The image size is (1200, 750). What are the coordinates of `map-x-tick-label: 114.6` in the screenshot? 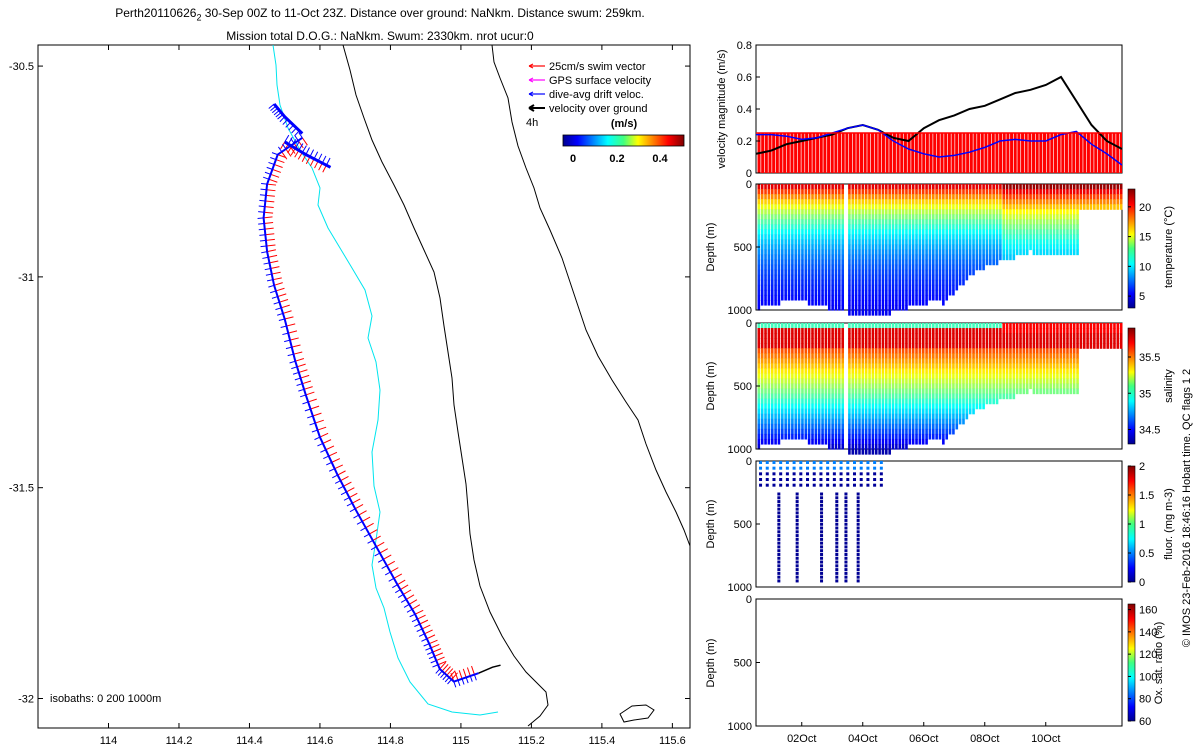 It's located at (320, 741).